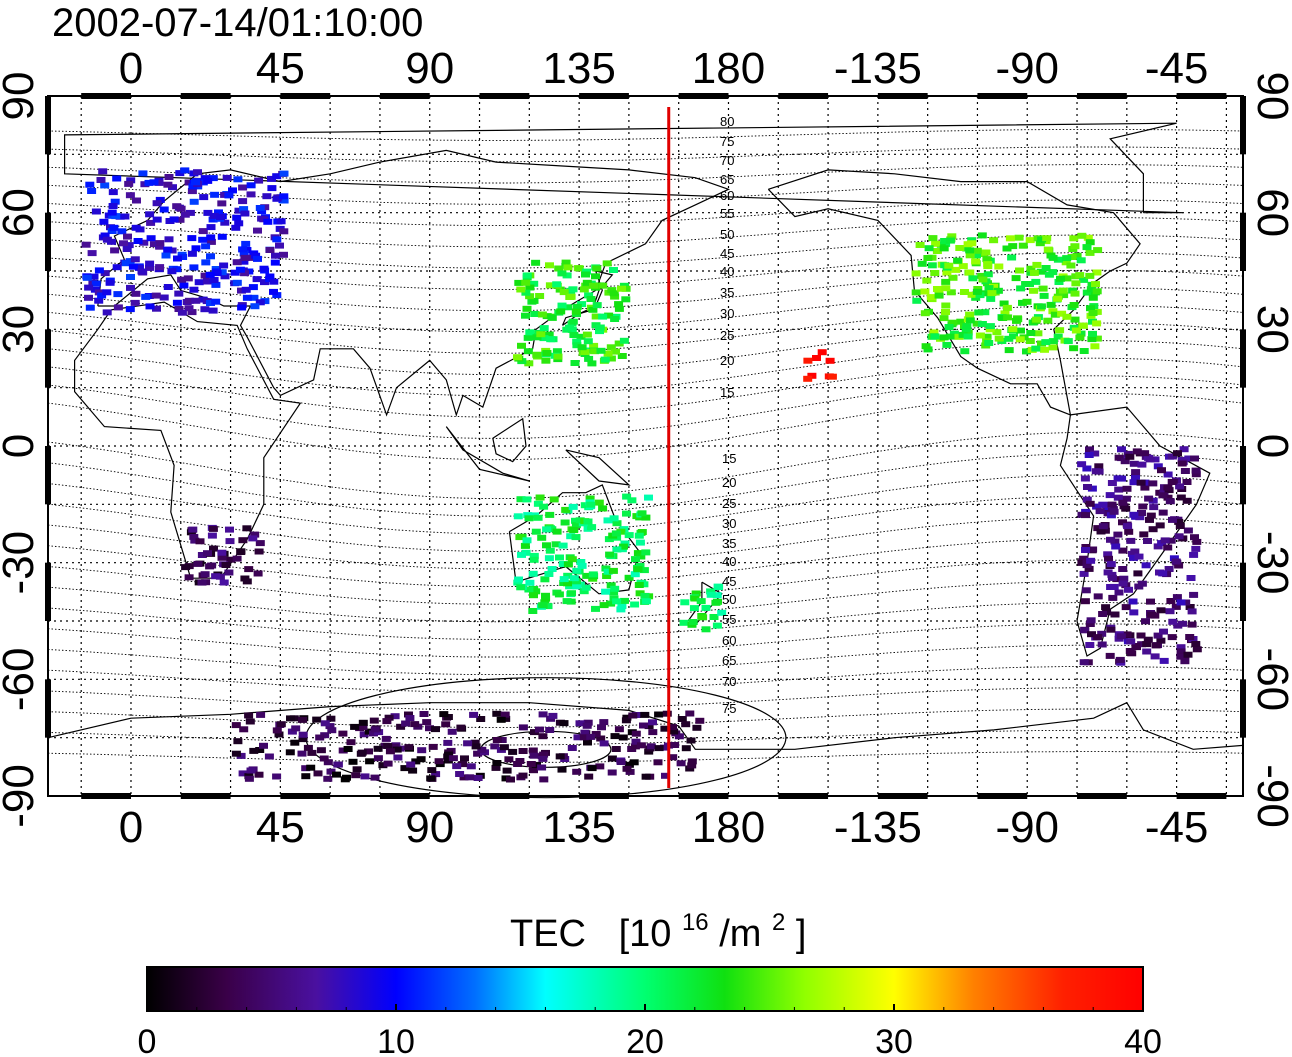 The image size is (1292, 1057). Describe the element at coordinates (1270, 680) in the screenshot. I see `right-lat-label: -60` at that location.